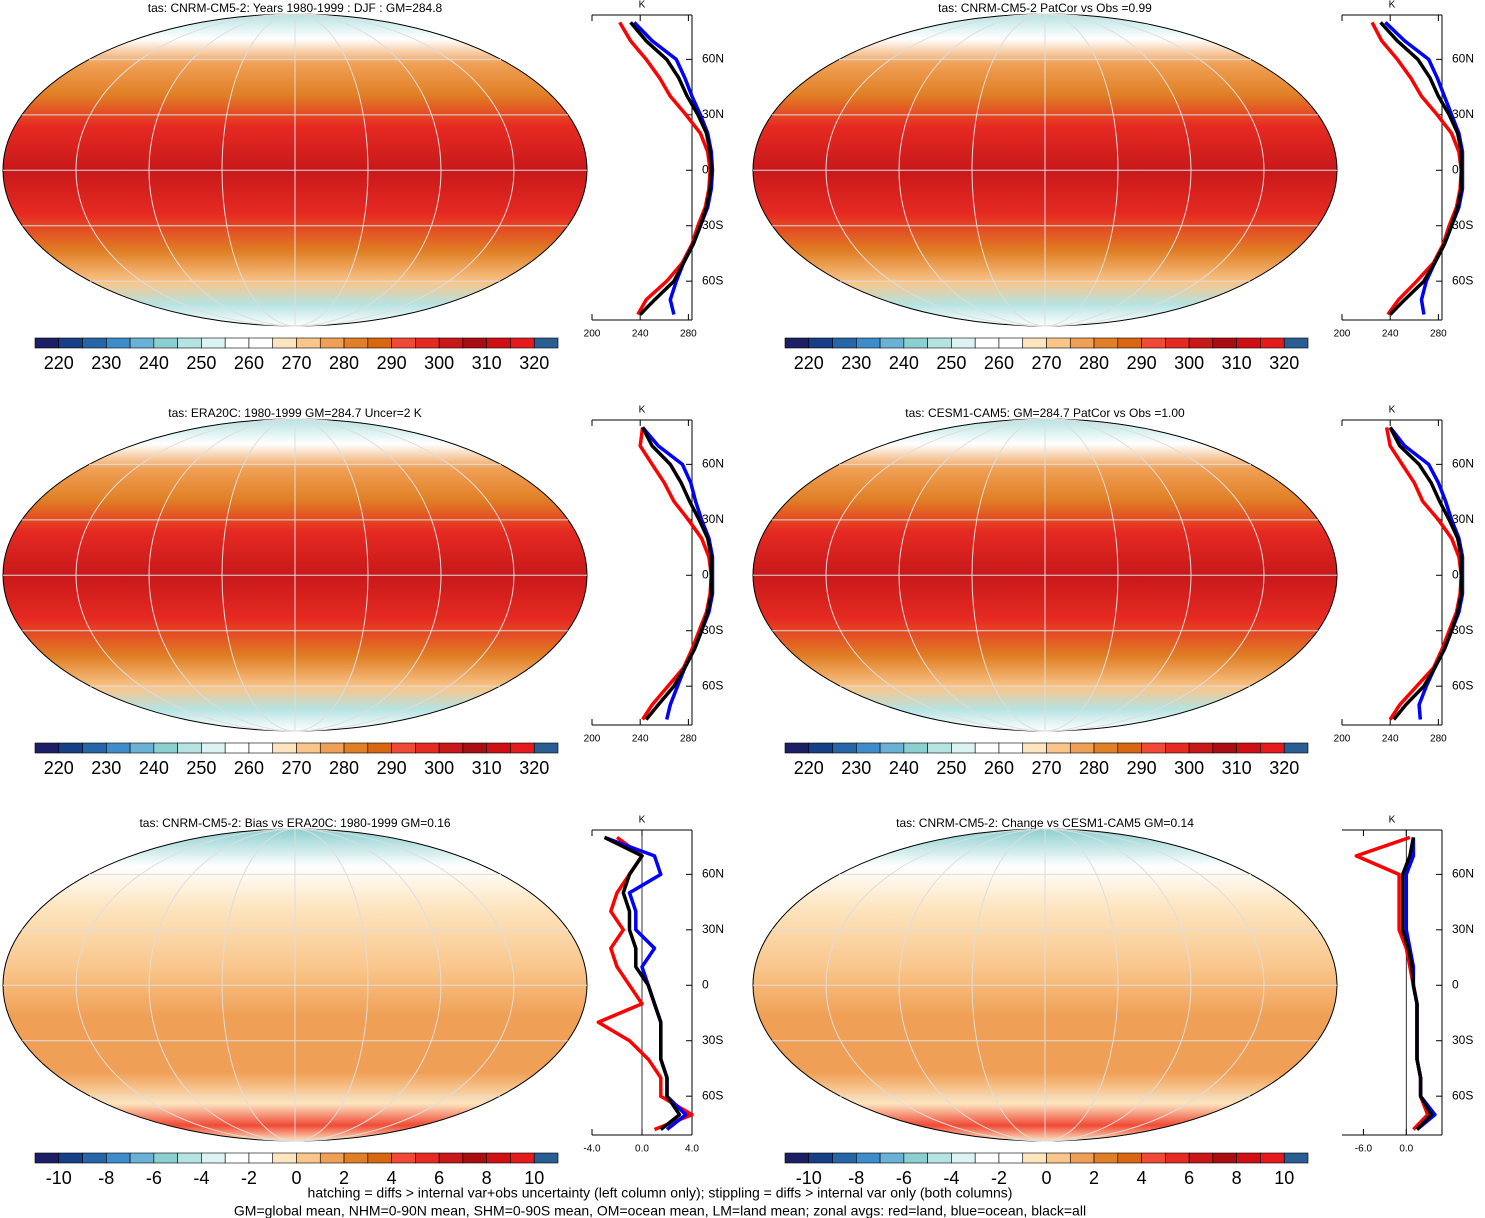 The width and height of the screenshot is (1485, 1218). I want to click on colorbar-label: 320, so click(1284, 768).